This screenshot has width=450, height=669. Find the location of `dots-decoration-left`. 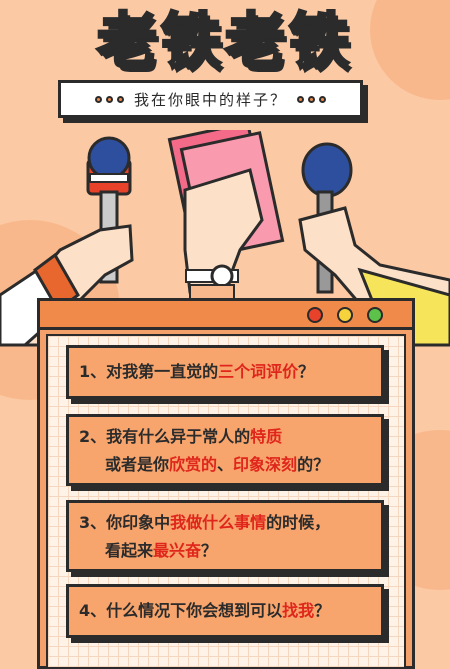

dots-decoration-left is located at coordinates (109, 99).